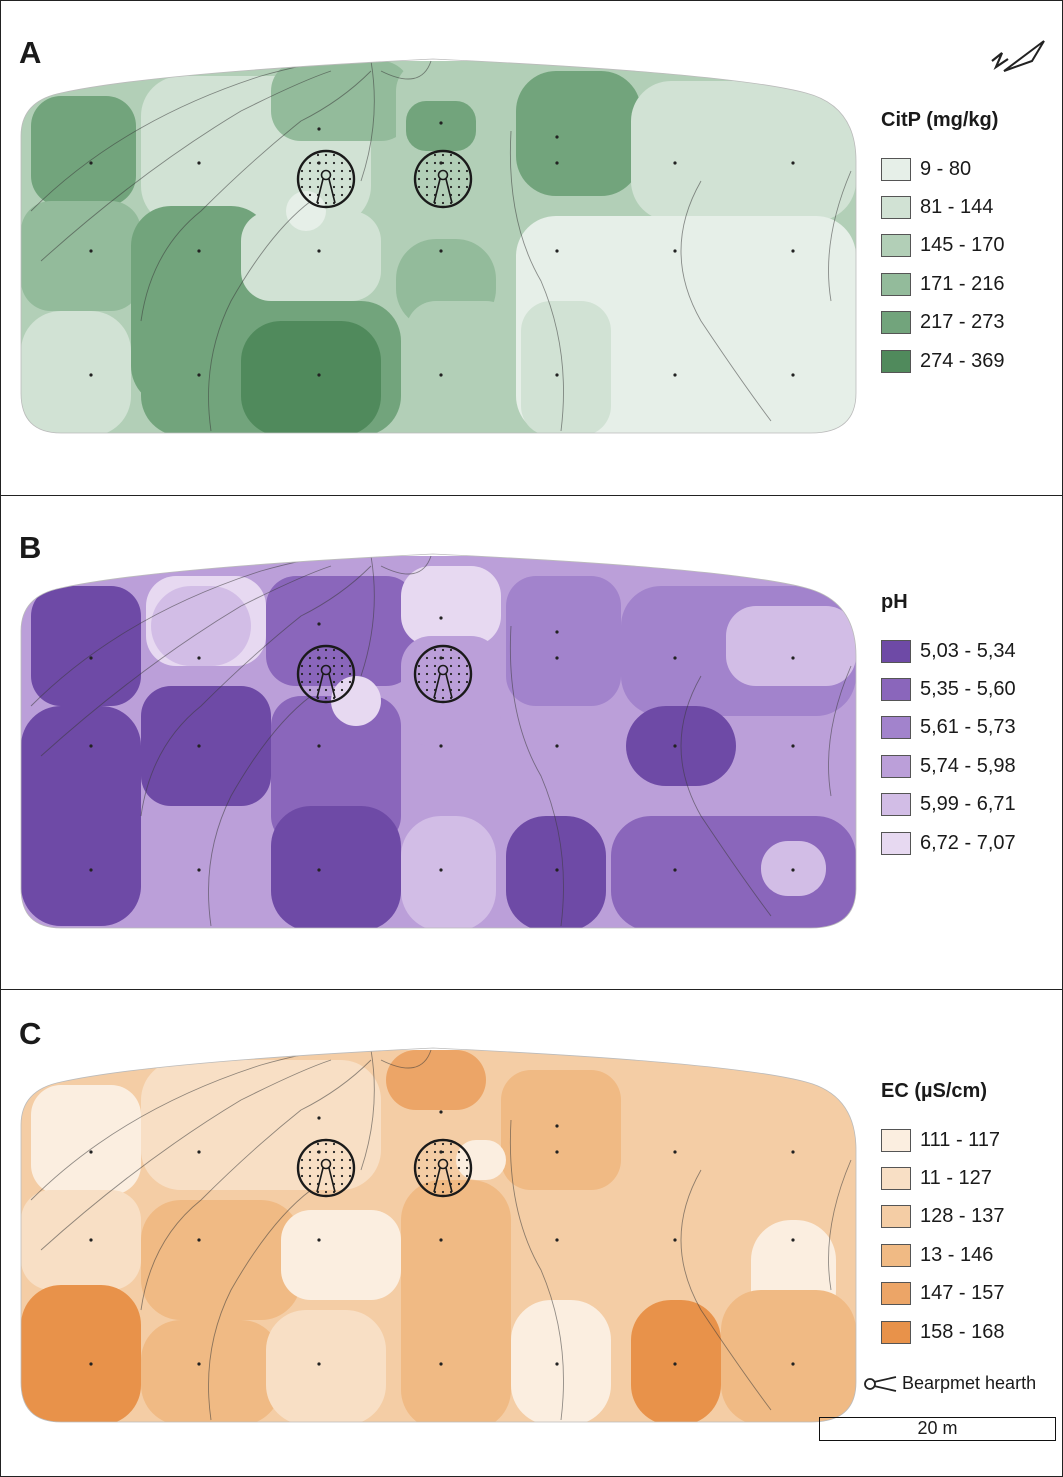 The height and width of the screenshot is (1477, 1063). What do you see at coordinates (326, 179) in the screenshot?
I see `hearth-symbol-icon` at bounding box center [326, 179].